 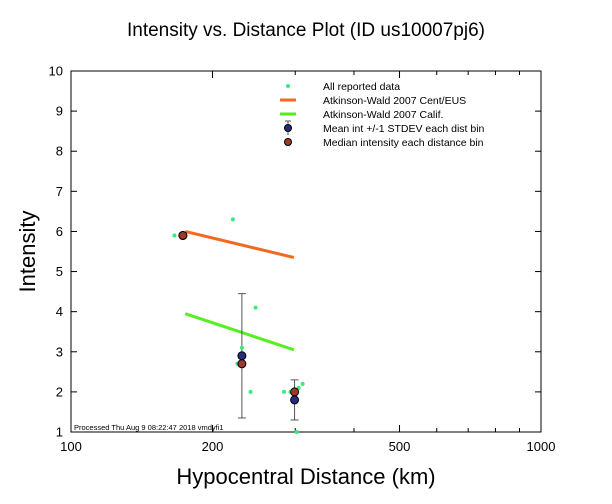 I want to click on legend-label: Mean int +/-1 STDEV each dist bin, so click(x=404, y=129).